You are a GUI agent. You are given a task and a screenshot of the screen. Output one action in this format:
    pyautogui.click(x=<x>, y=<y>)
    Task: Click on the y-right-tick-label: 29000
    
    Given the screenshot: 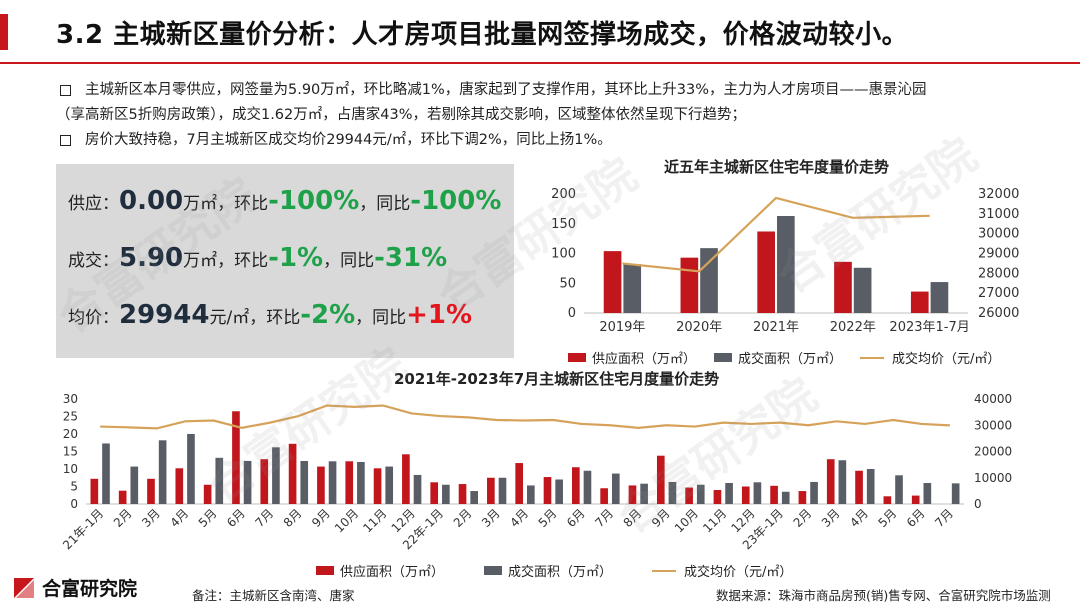 What is the action you would take?
    pyautogui.click(x=998, y=254)
    